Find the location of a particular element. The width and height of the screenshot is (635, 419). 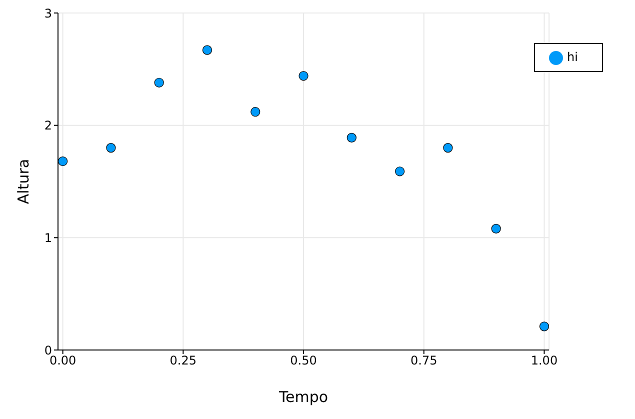

y-tick-label: 1 is located at coordinates (48, 237).